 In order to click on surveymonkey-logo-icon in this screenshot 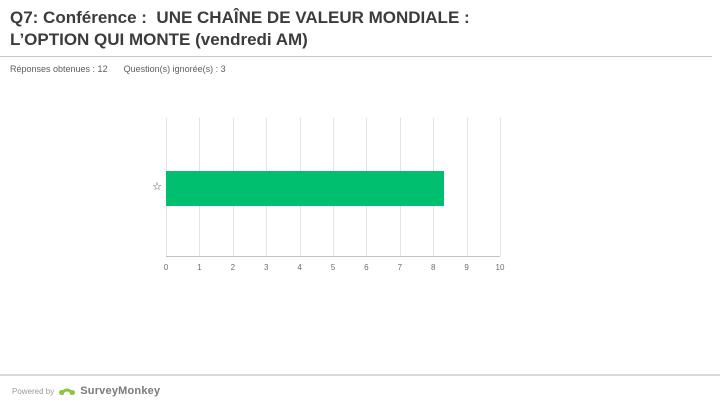, I will do `click(67, 391)`.